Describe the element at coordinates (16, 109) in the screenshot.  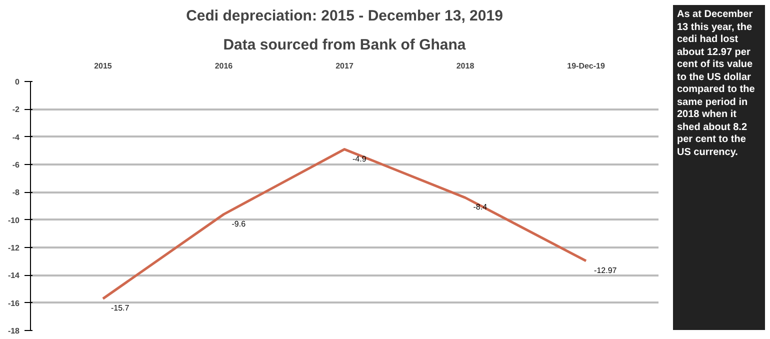
I see `y-tick-label: -2` at that location.